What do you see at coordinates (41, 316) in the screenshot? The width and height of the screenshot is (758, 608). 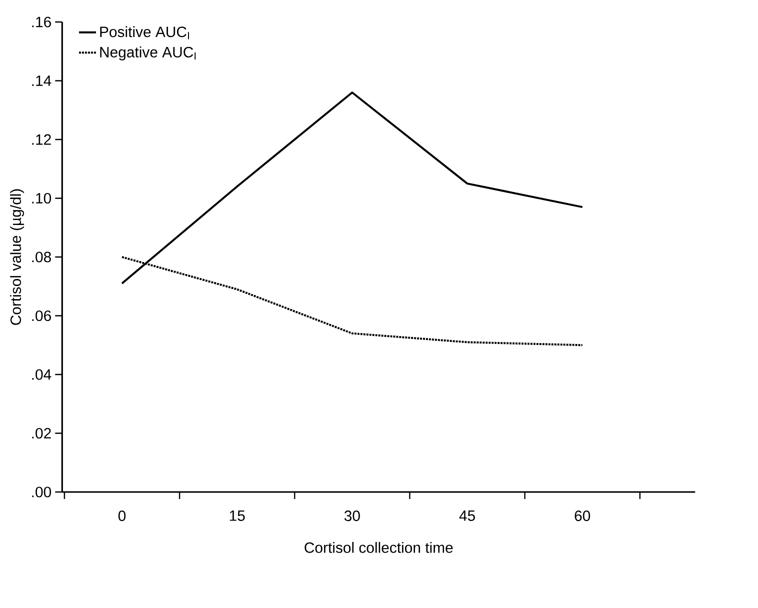 I see `y-tick-label: .06` at bounding box center [41, 316].